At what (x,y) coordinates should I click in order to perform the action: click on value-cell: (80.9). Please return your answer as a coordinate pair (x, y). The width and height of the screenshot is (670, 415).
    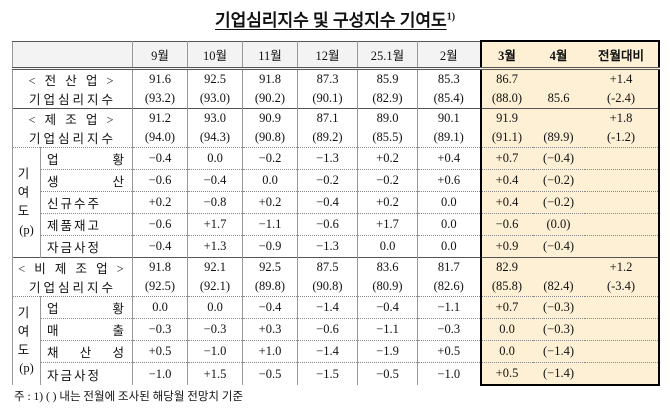
    Looking at the image, I should click on (387, 287).